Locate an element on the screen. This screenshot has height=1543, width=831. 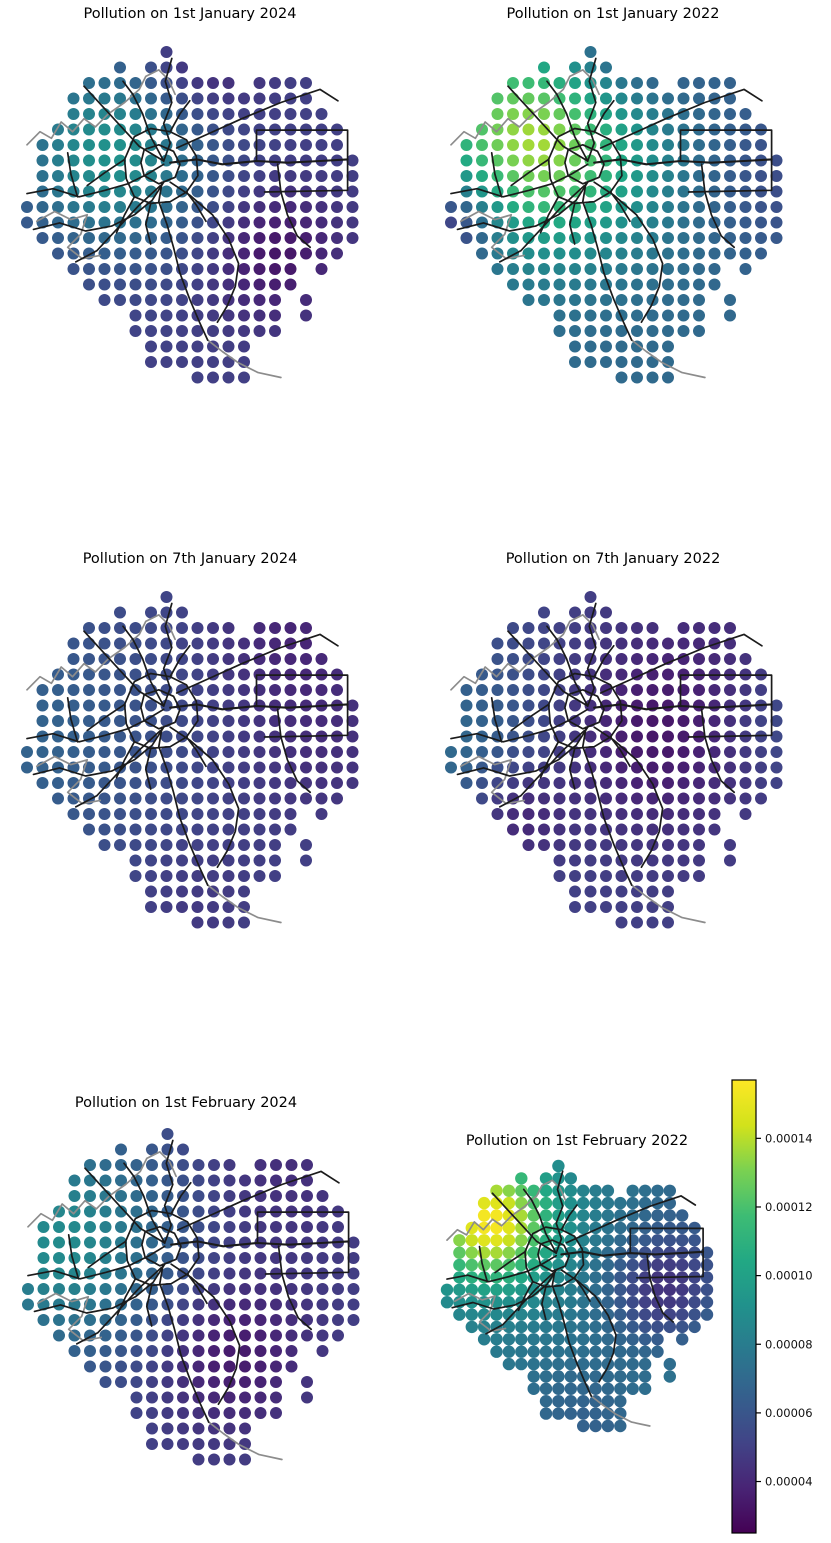
colorbar-tick-label: 0.00006 is located at coordinates (789, 1413).